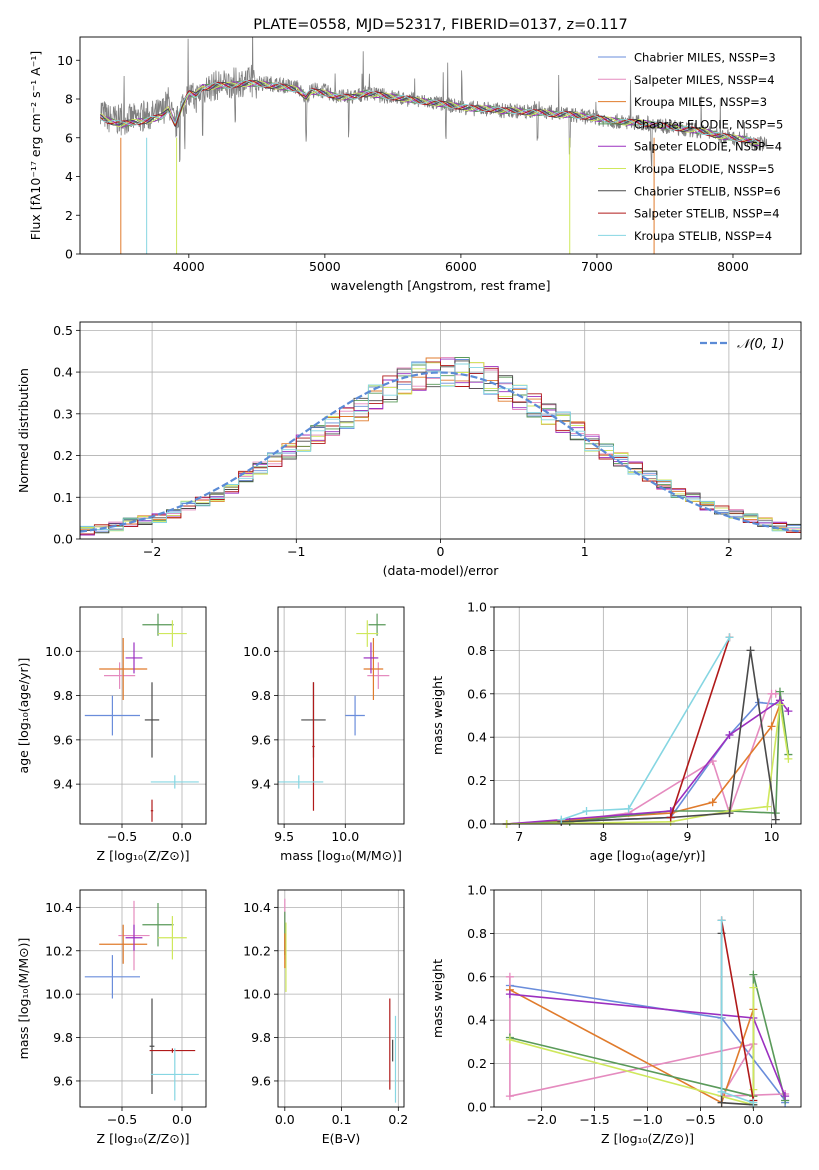 Image resolution: width=819 pixels, height=1170 pixels. I want to click on y-tick-label: 10.4, so click(257, 907).